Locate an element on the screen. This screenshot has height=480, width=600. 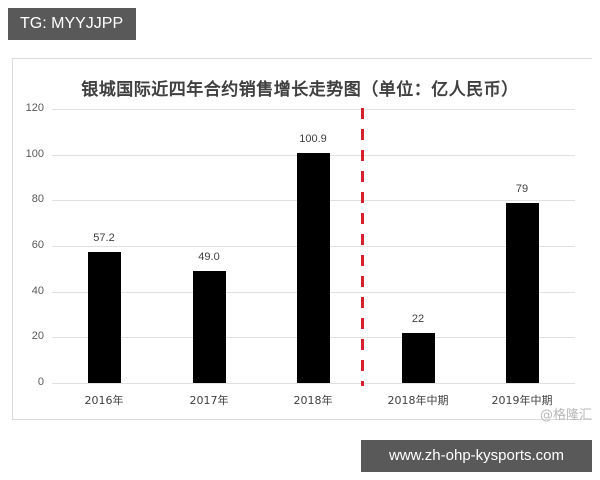
bar-value-label: 100.9 is located at coordinates (313, 139).